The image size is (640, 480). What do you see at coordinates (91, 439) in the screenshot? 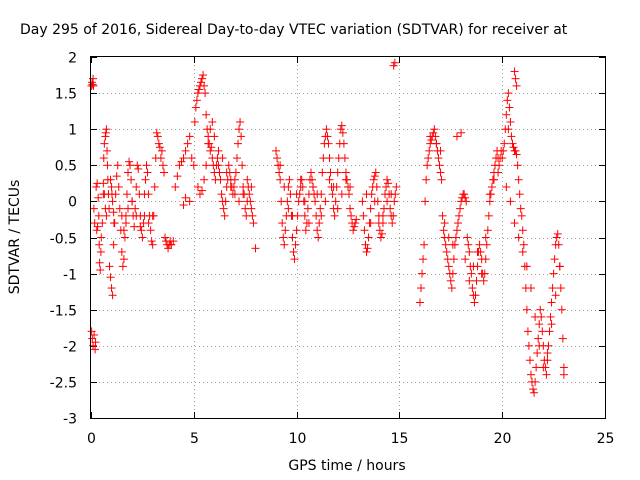
I see `x-tick-label: 0` at bounding box center [91, 439].